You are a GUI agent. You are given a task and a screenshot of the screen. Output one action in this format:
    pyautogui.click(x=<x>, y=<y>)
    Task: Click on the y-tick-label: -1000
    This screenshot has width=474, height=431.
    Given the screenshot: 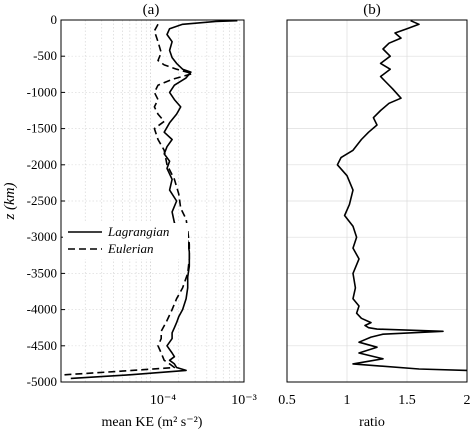 What is the action you would take?
    pyautogui.click(x=42, y=91)
    